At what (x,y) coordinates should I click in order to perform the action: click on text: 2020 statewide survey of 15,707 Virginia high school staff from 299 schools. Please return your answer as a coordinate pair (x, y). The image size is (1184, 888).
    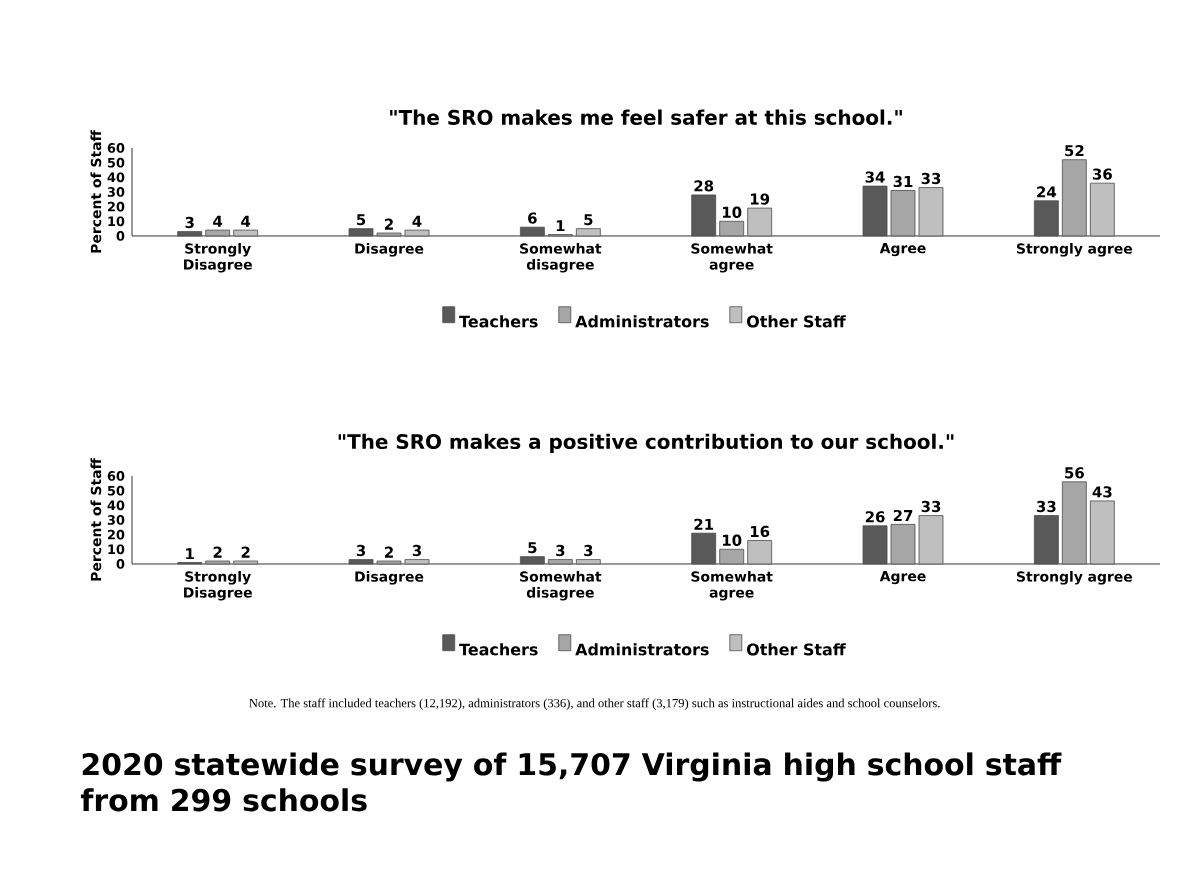
    Looking at the image, I should click on (571, 782).